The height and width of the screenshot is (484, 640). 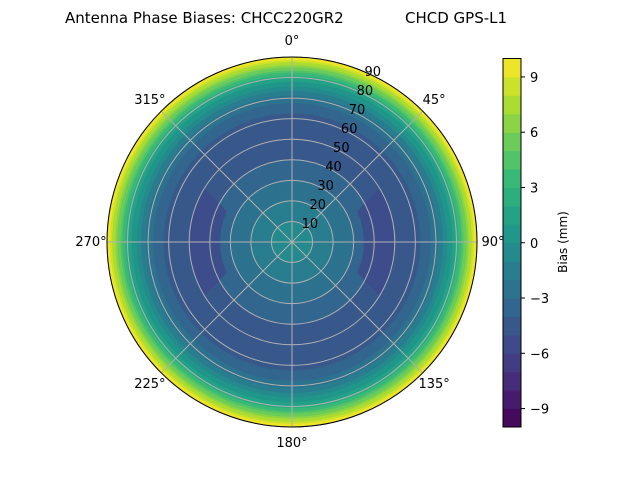 What do you see at coordinates (292, 41) in the screenshot?
I see `angular-tick-label: 0°` at bounding box center [292, 41].